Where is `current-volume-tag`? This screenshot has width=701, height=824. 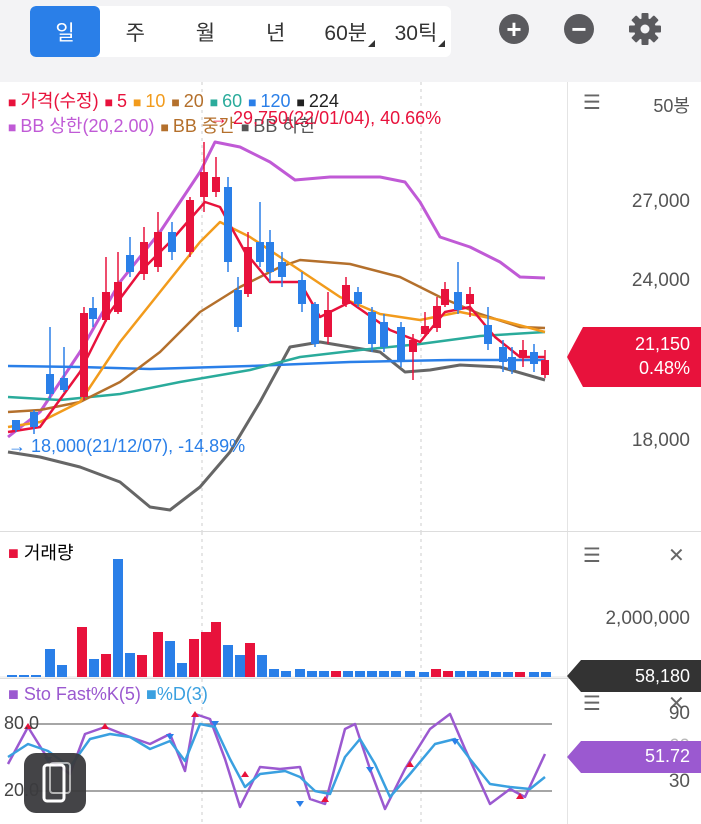 current-volume-tag is located at coordinates (634, 676).